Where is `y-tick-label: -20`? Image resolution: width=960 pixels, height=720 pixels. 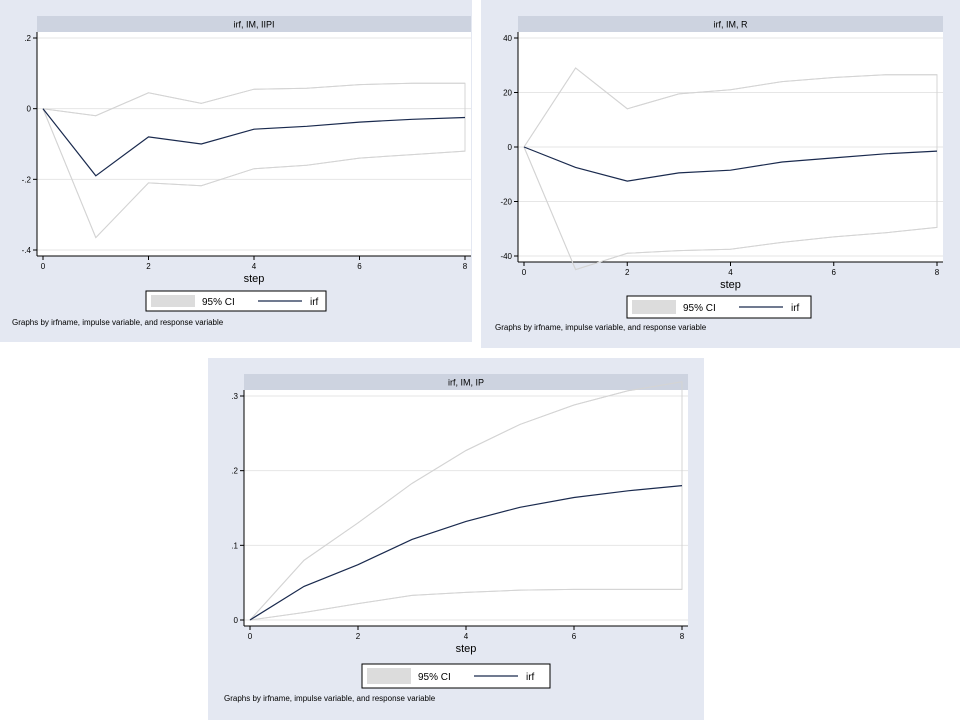
y-tick-label: -20 is located at coordinates (506, 202).